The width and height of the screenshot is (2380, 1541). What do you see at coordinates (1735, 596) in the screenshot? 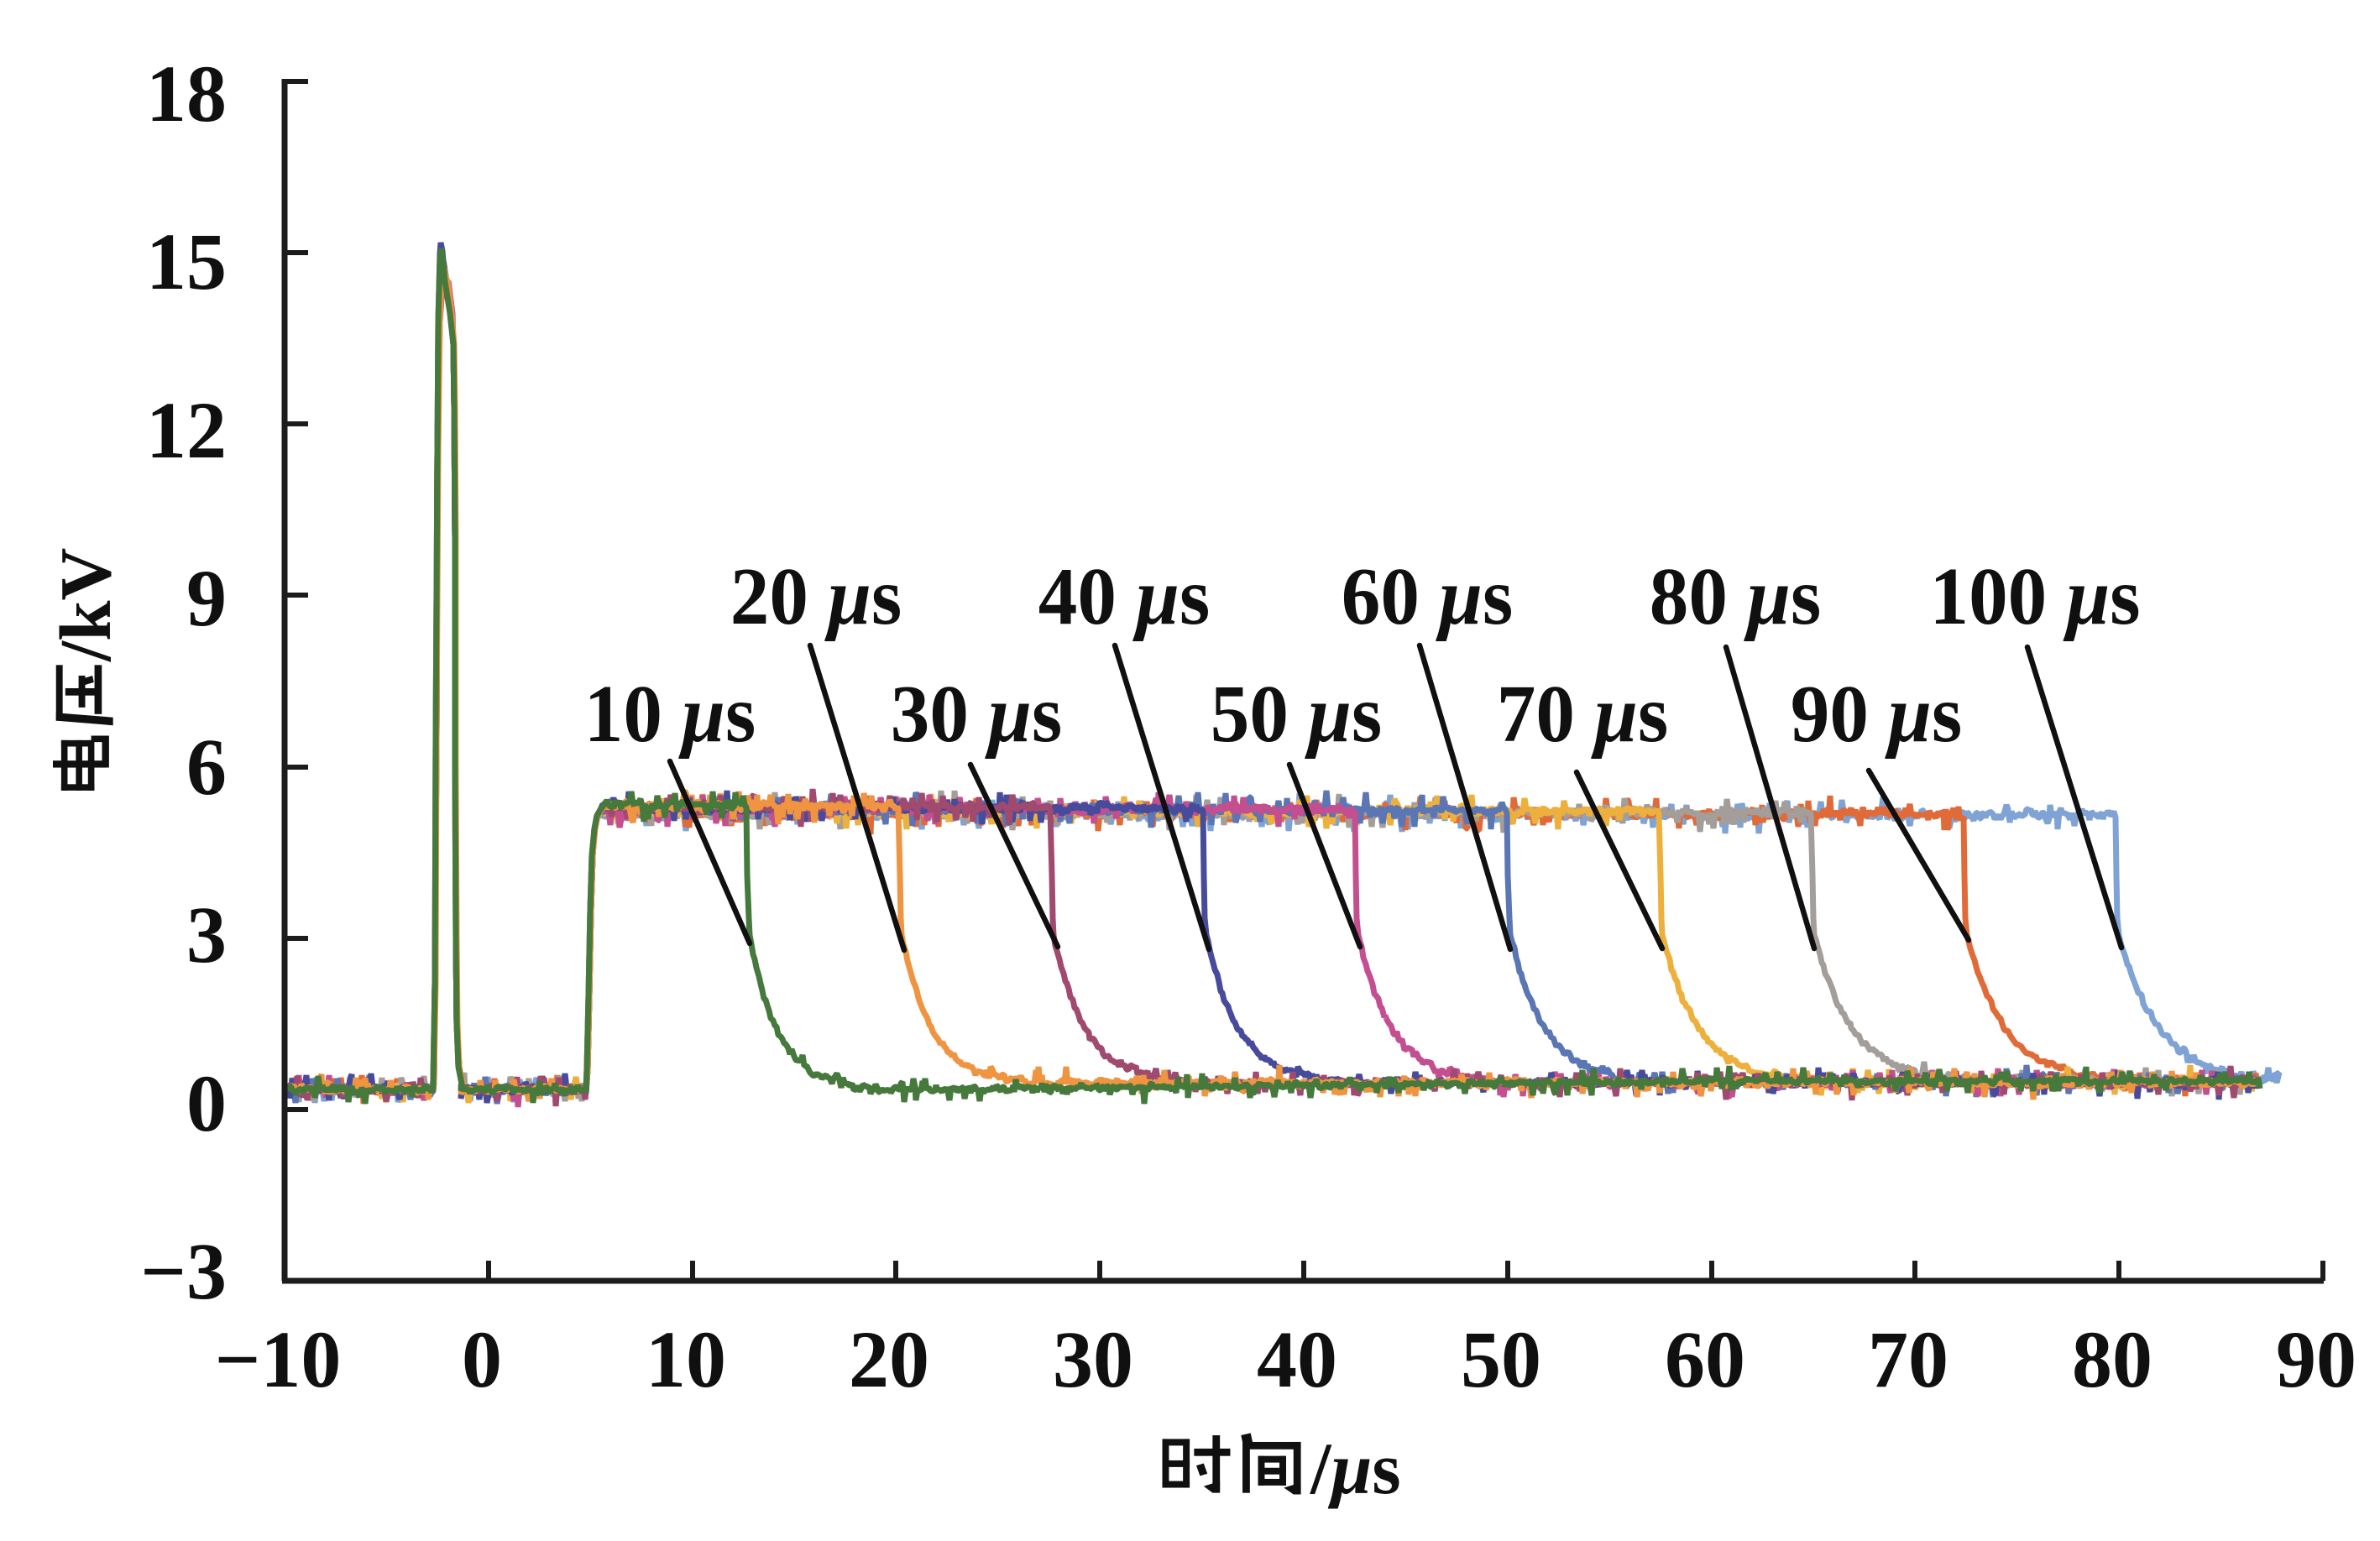
I see `svg-text: 80 μs` at bounding box center [1735, 596].